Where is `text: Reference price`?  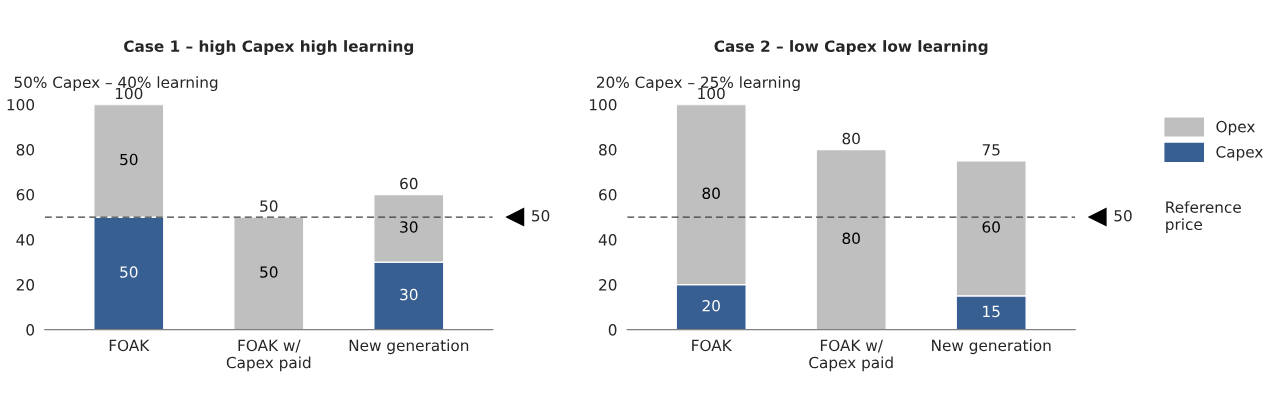
text: Reference price is located at coordinates (1203, 217).